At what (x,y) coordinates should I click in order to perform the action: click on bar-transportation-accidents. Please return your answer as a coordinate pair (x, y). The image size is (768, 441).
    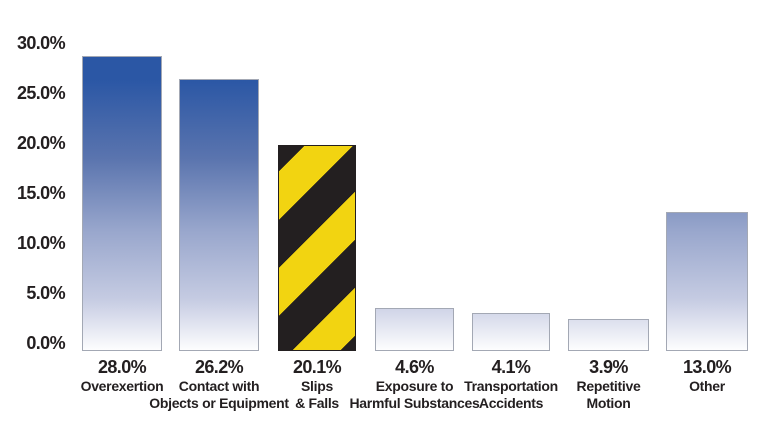
    Looking at the image, I should click on (511, 332).